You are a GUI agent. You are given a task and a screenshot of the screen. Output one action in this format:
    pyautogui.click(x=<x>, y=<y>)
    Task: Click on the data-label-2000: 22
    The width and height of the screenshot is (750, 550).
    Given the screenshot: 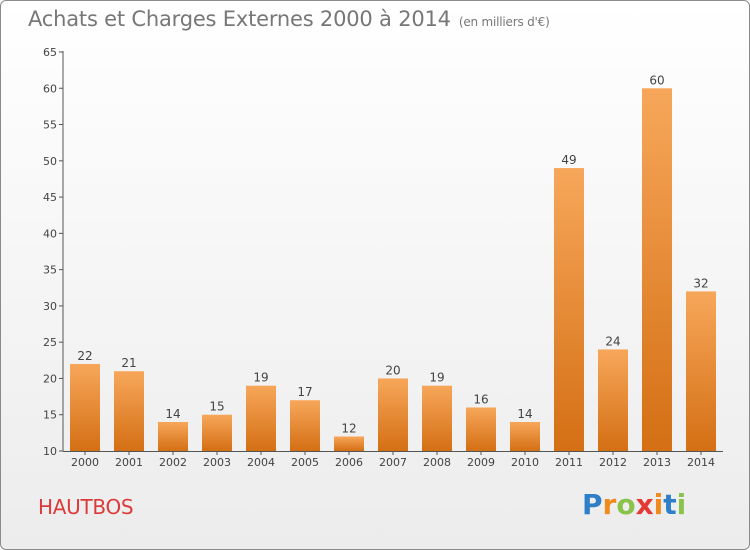 What is the action you would take?
    pyautogui.click(x=84, y=356)
    